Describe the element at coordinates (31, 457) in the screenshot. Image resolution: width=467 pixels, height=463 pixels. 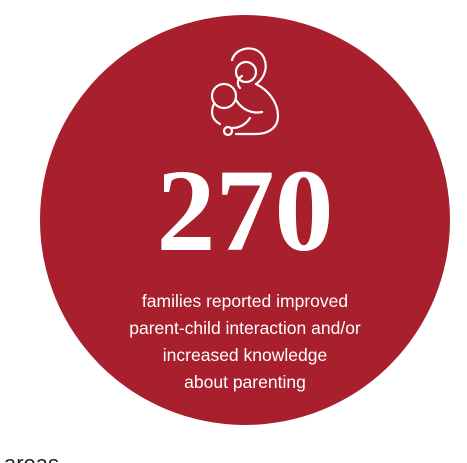
I see `footer-text: areas` at that location.